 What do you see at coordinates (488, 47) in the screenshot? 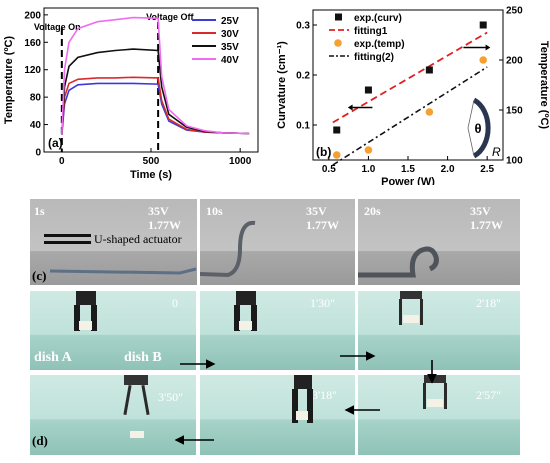
I see `arrow-right-head` at bounding box center [488, 47].